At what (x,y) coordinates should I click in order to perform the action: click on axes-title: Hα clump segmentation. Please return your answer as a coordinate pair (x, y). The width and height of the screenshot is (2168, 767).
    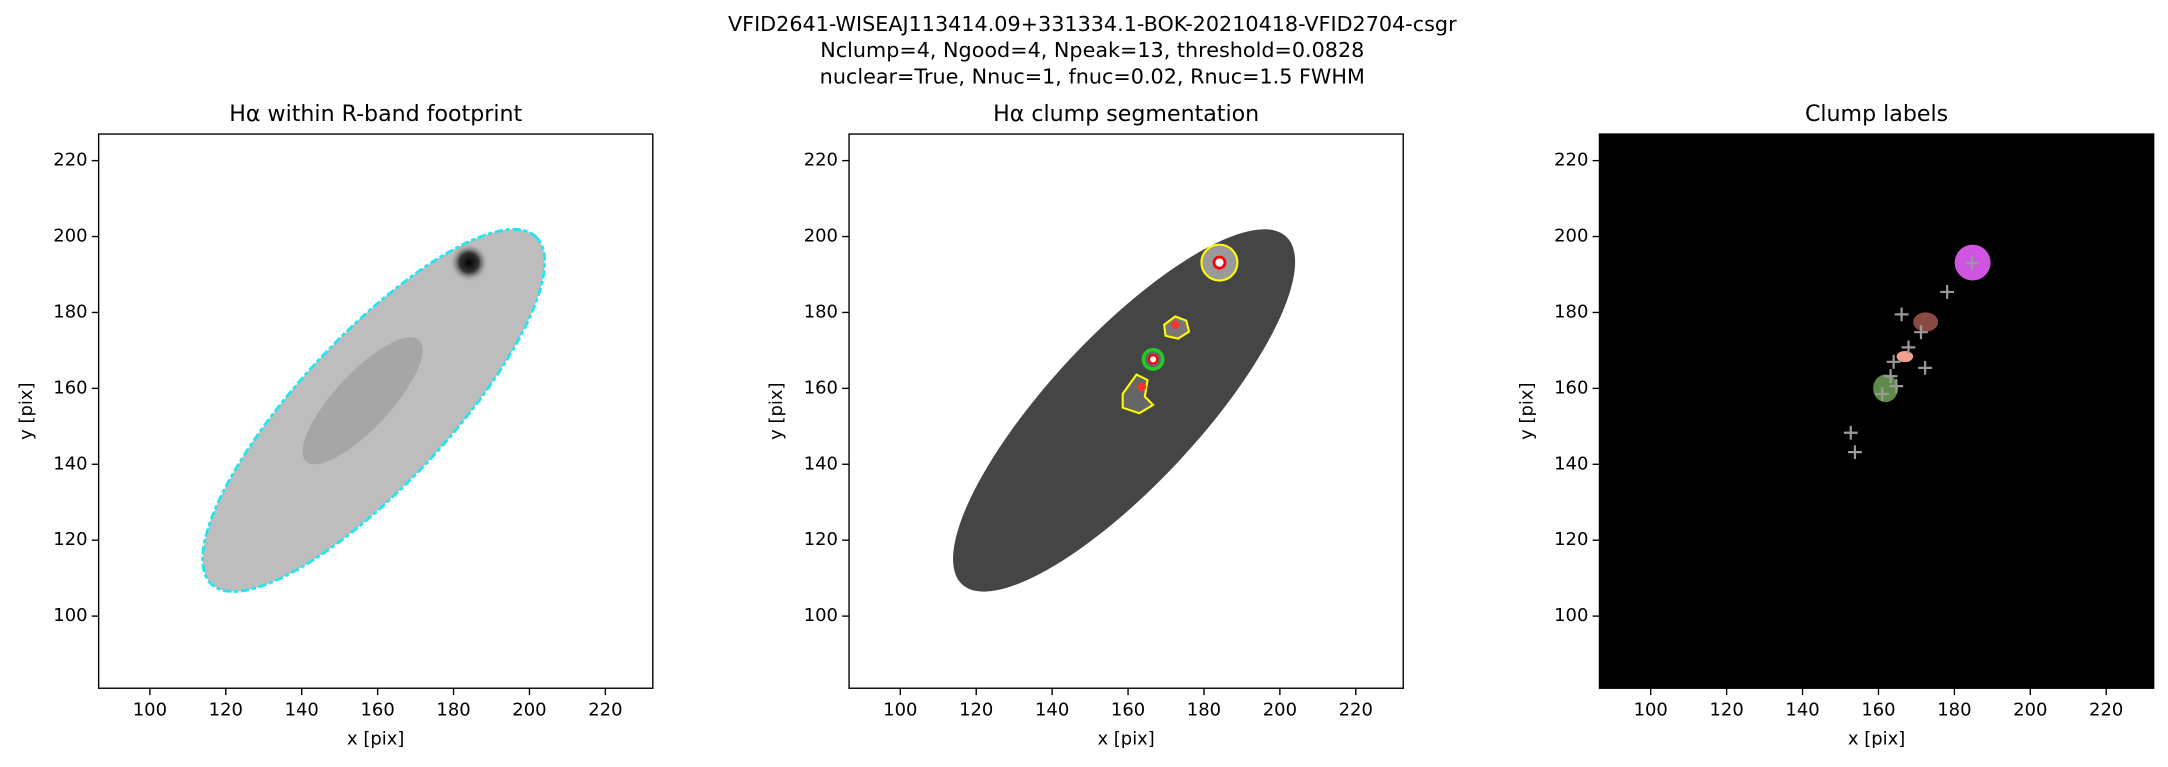
    Looking at the image, I should click on (1126, 114).